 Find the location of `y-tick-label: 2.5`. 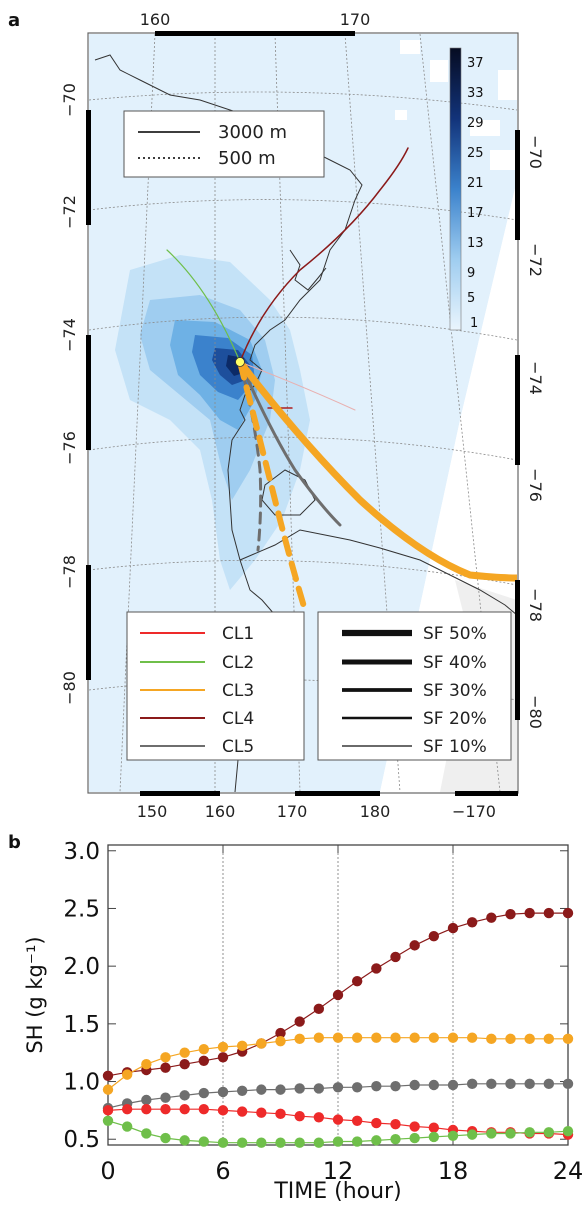

y-tick-label: 2.5 is located at coordinates (81, 909).